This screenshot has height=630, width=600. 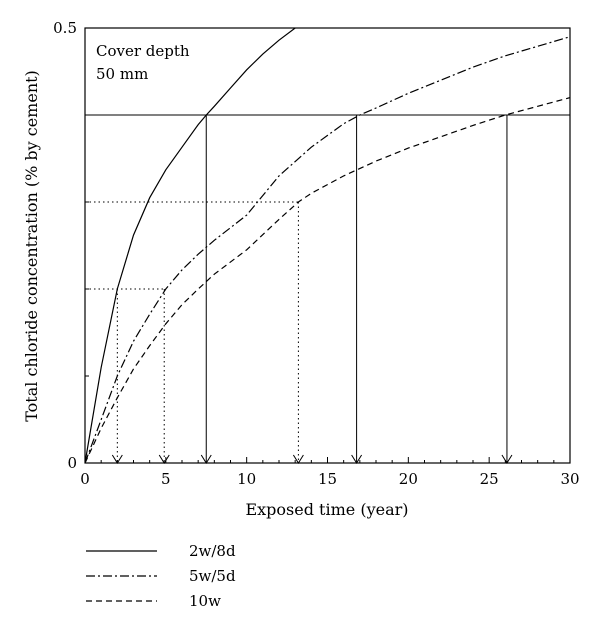 I want to click on annotation-line-1: Cover depth, so click(x=143, y=51).